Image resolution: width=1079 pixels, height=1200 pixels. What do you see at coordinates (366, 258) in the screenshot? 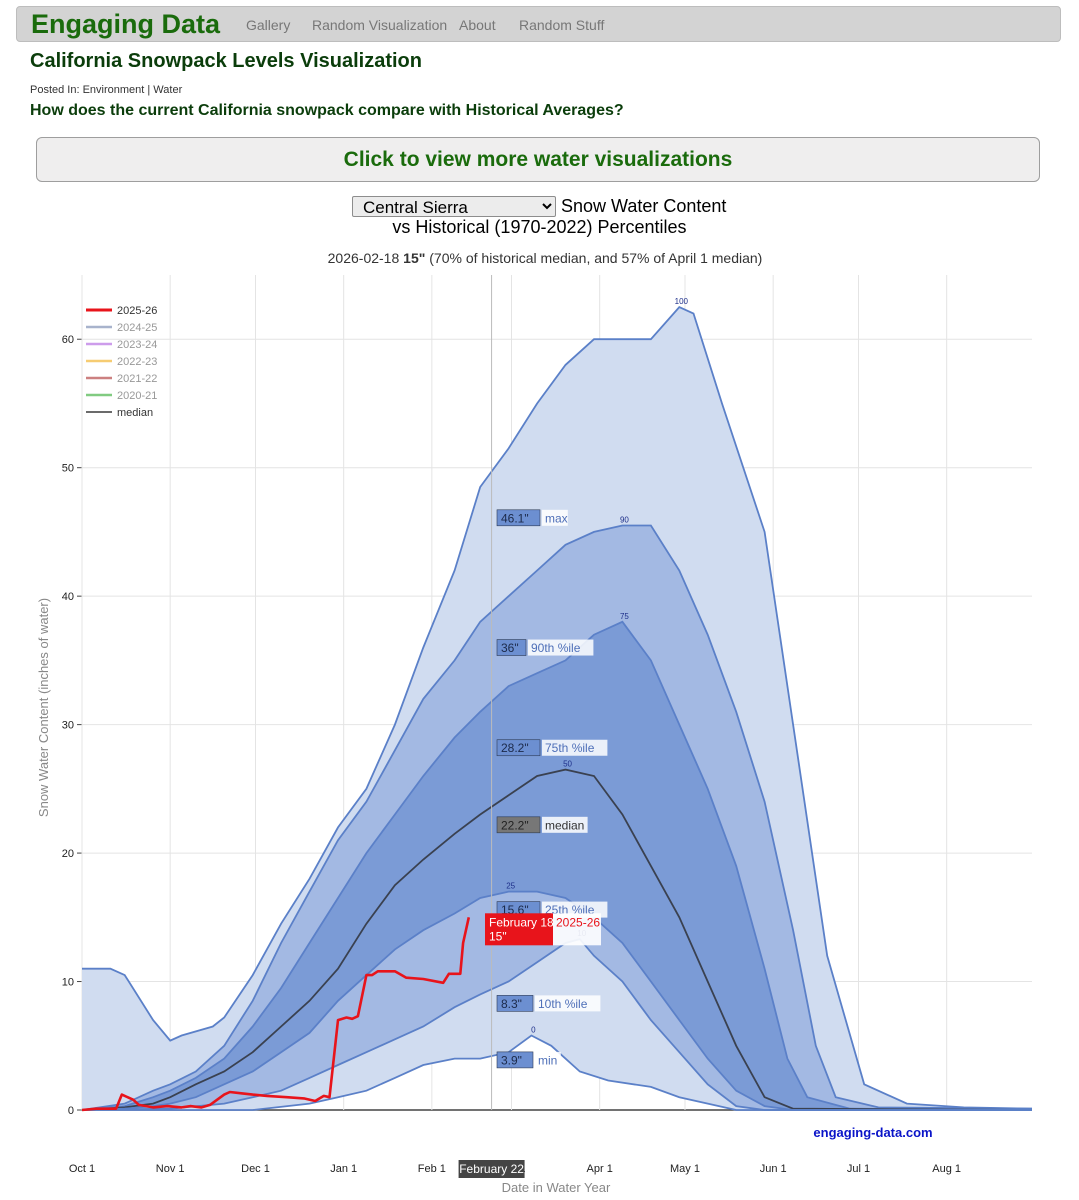
I see `summary-date: 2026-02-18` at bounding box center [366, 258].